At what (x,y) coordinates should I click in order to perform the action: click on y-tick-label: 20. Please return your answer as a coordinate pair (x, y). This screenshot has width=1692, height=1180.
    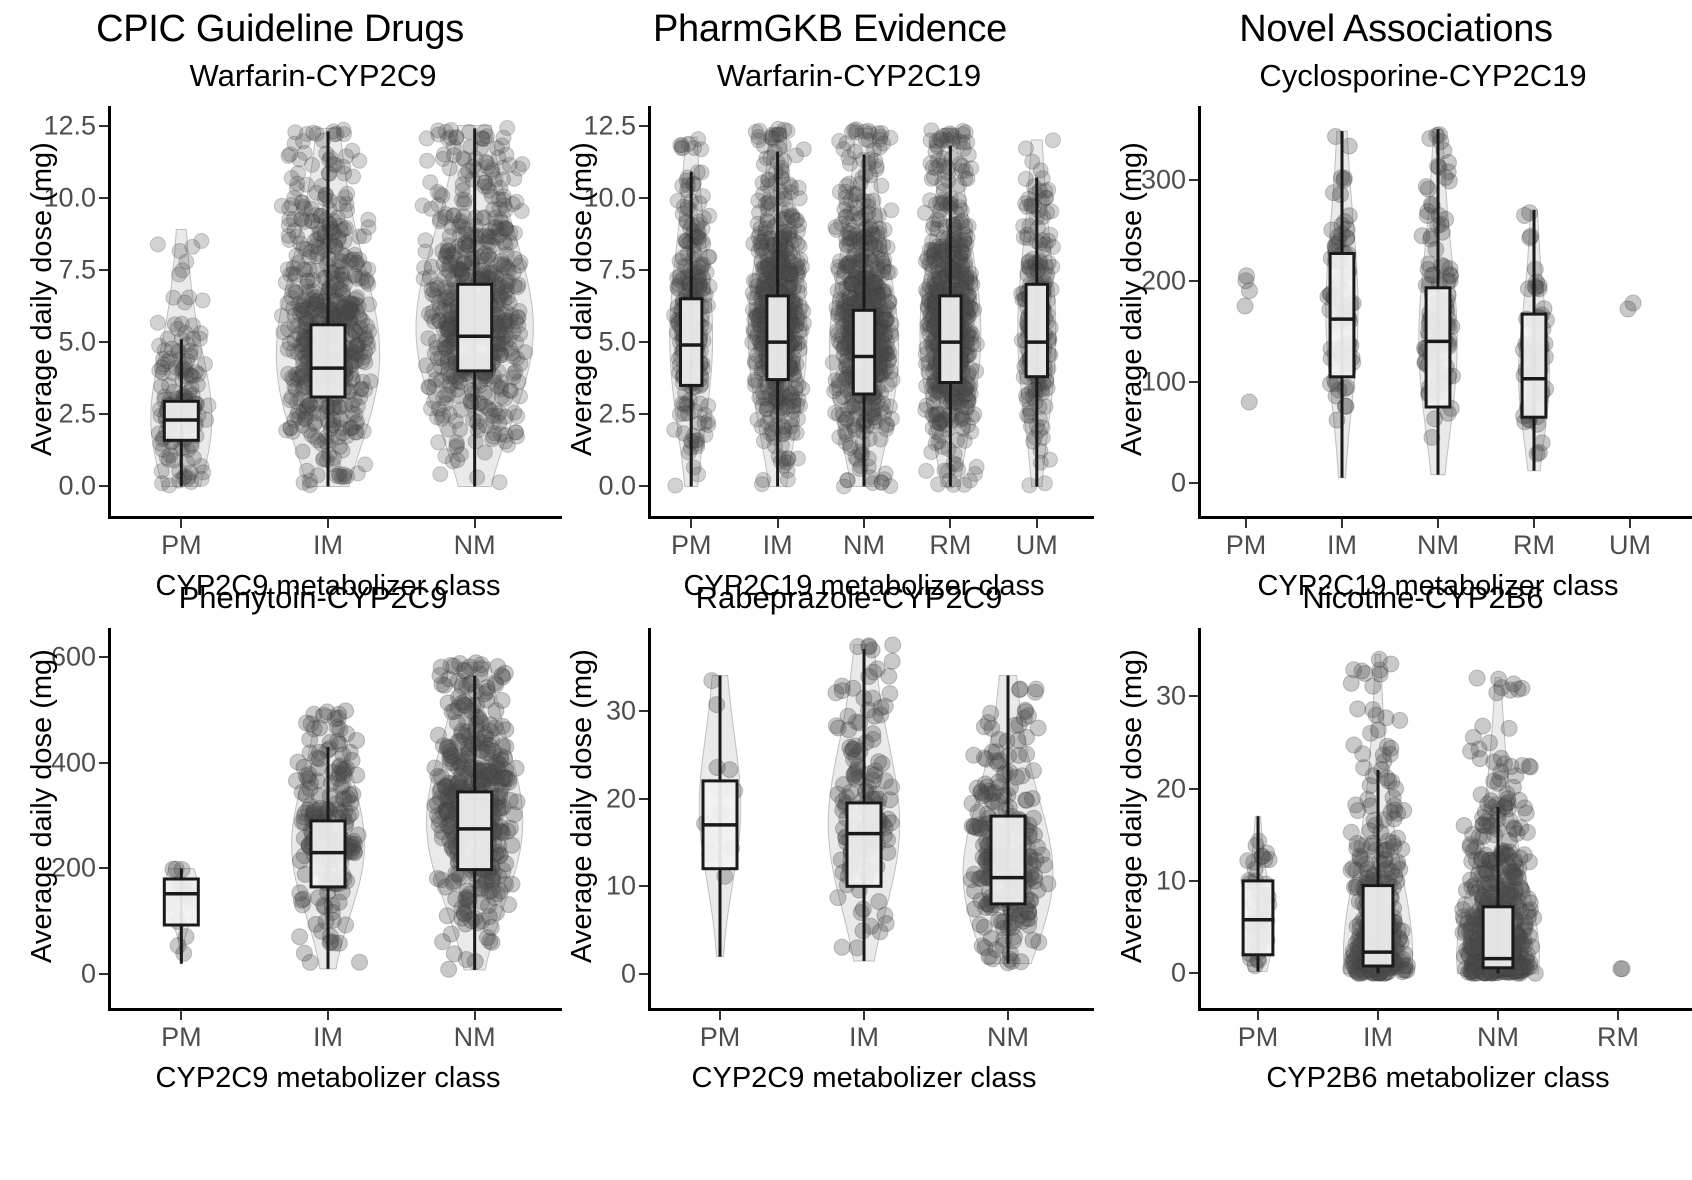
    Looking at the image, I should click on (1170, 788).